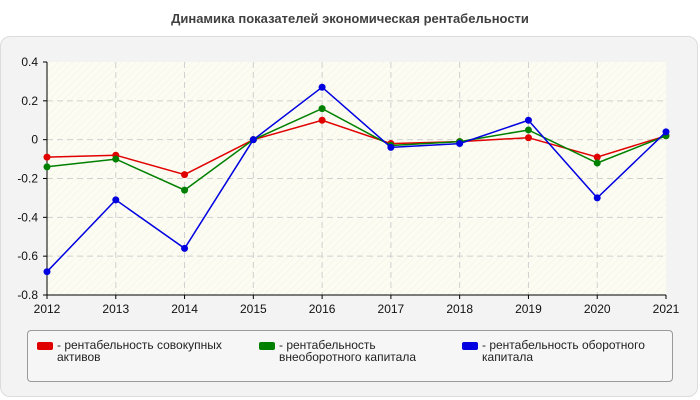  Describe the element at coordinates (27, 179) in the screenshot. I see `y-tick-label: -0.2` at that location.